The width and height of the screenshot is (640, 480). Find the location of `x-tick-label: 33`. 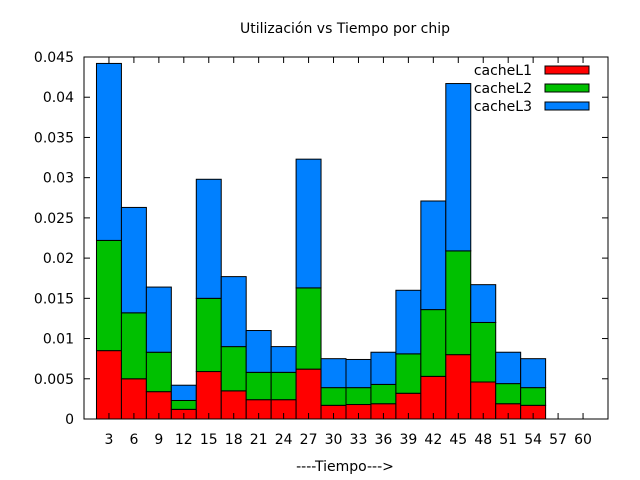

x-tick-label: 33 is located at coordinates (359, 440).